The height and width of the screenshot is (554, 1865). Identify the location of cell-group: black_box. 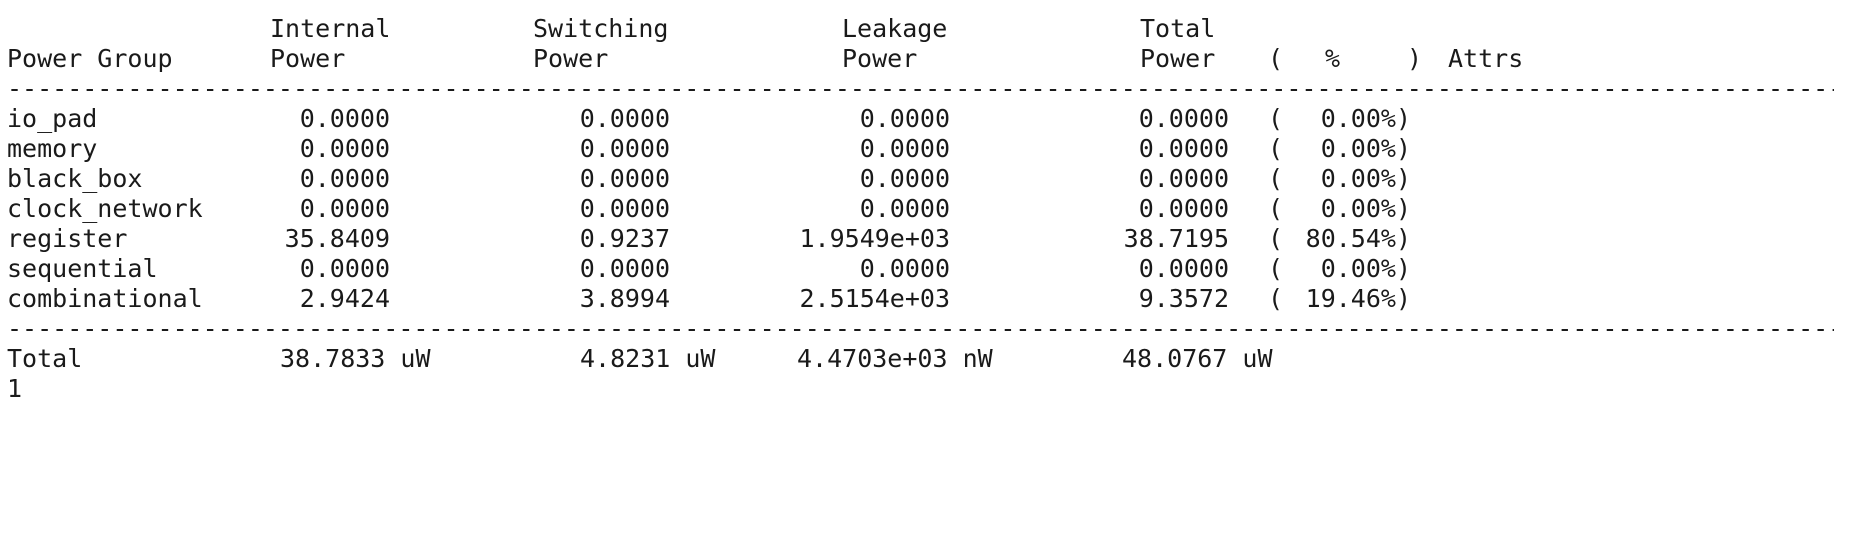
(75, 178).